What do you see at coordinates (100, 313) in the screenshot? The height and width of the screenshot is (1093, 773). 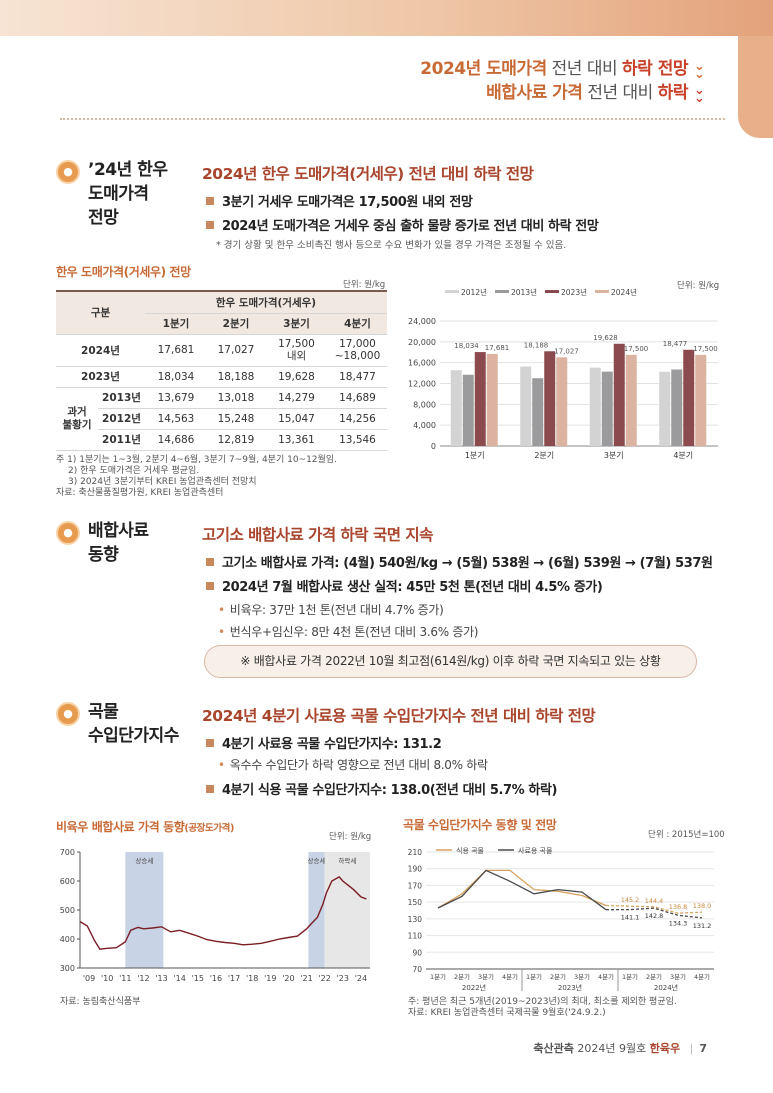 I see `th-gubun: 구분` at bounding box center [100, 313].